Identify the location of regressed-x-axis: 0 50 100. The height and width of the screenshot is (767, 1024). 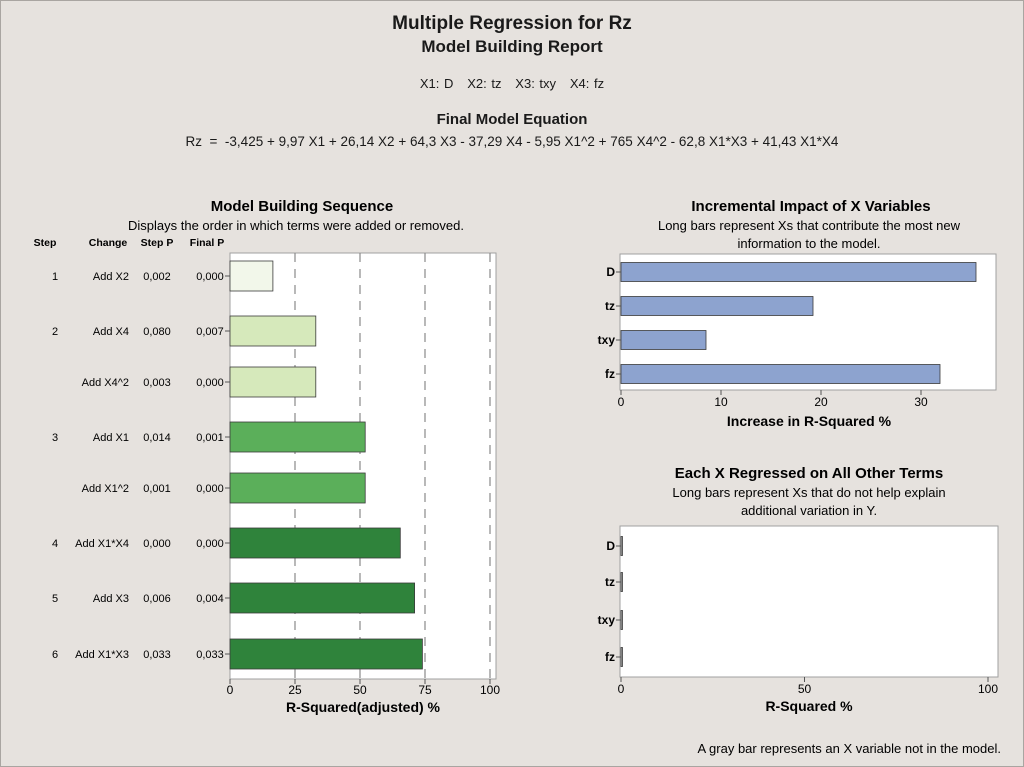
(808, 686).